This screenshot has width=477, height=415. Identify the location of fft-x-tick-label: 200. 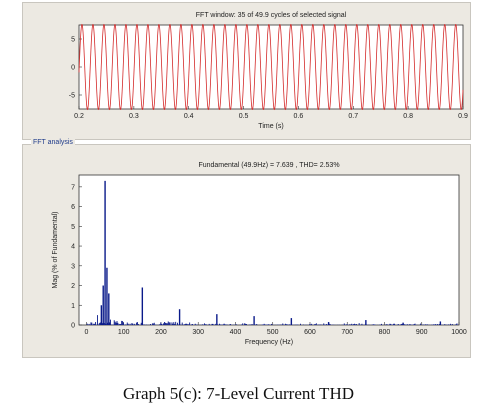
(161, 332).